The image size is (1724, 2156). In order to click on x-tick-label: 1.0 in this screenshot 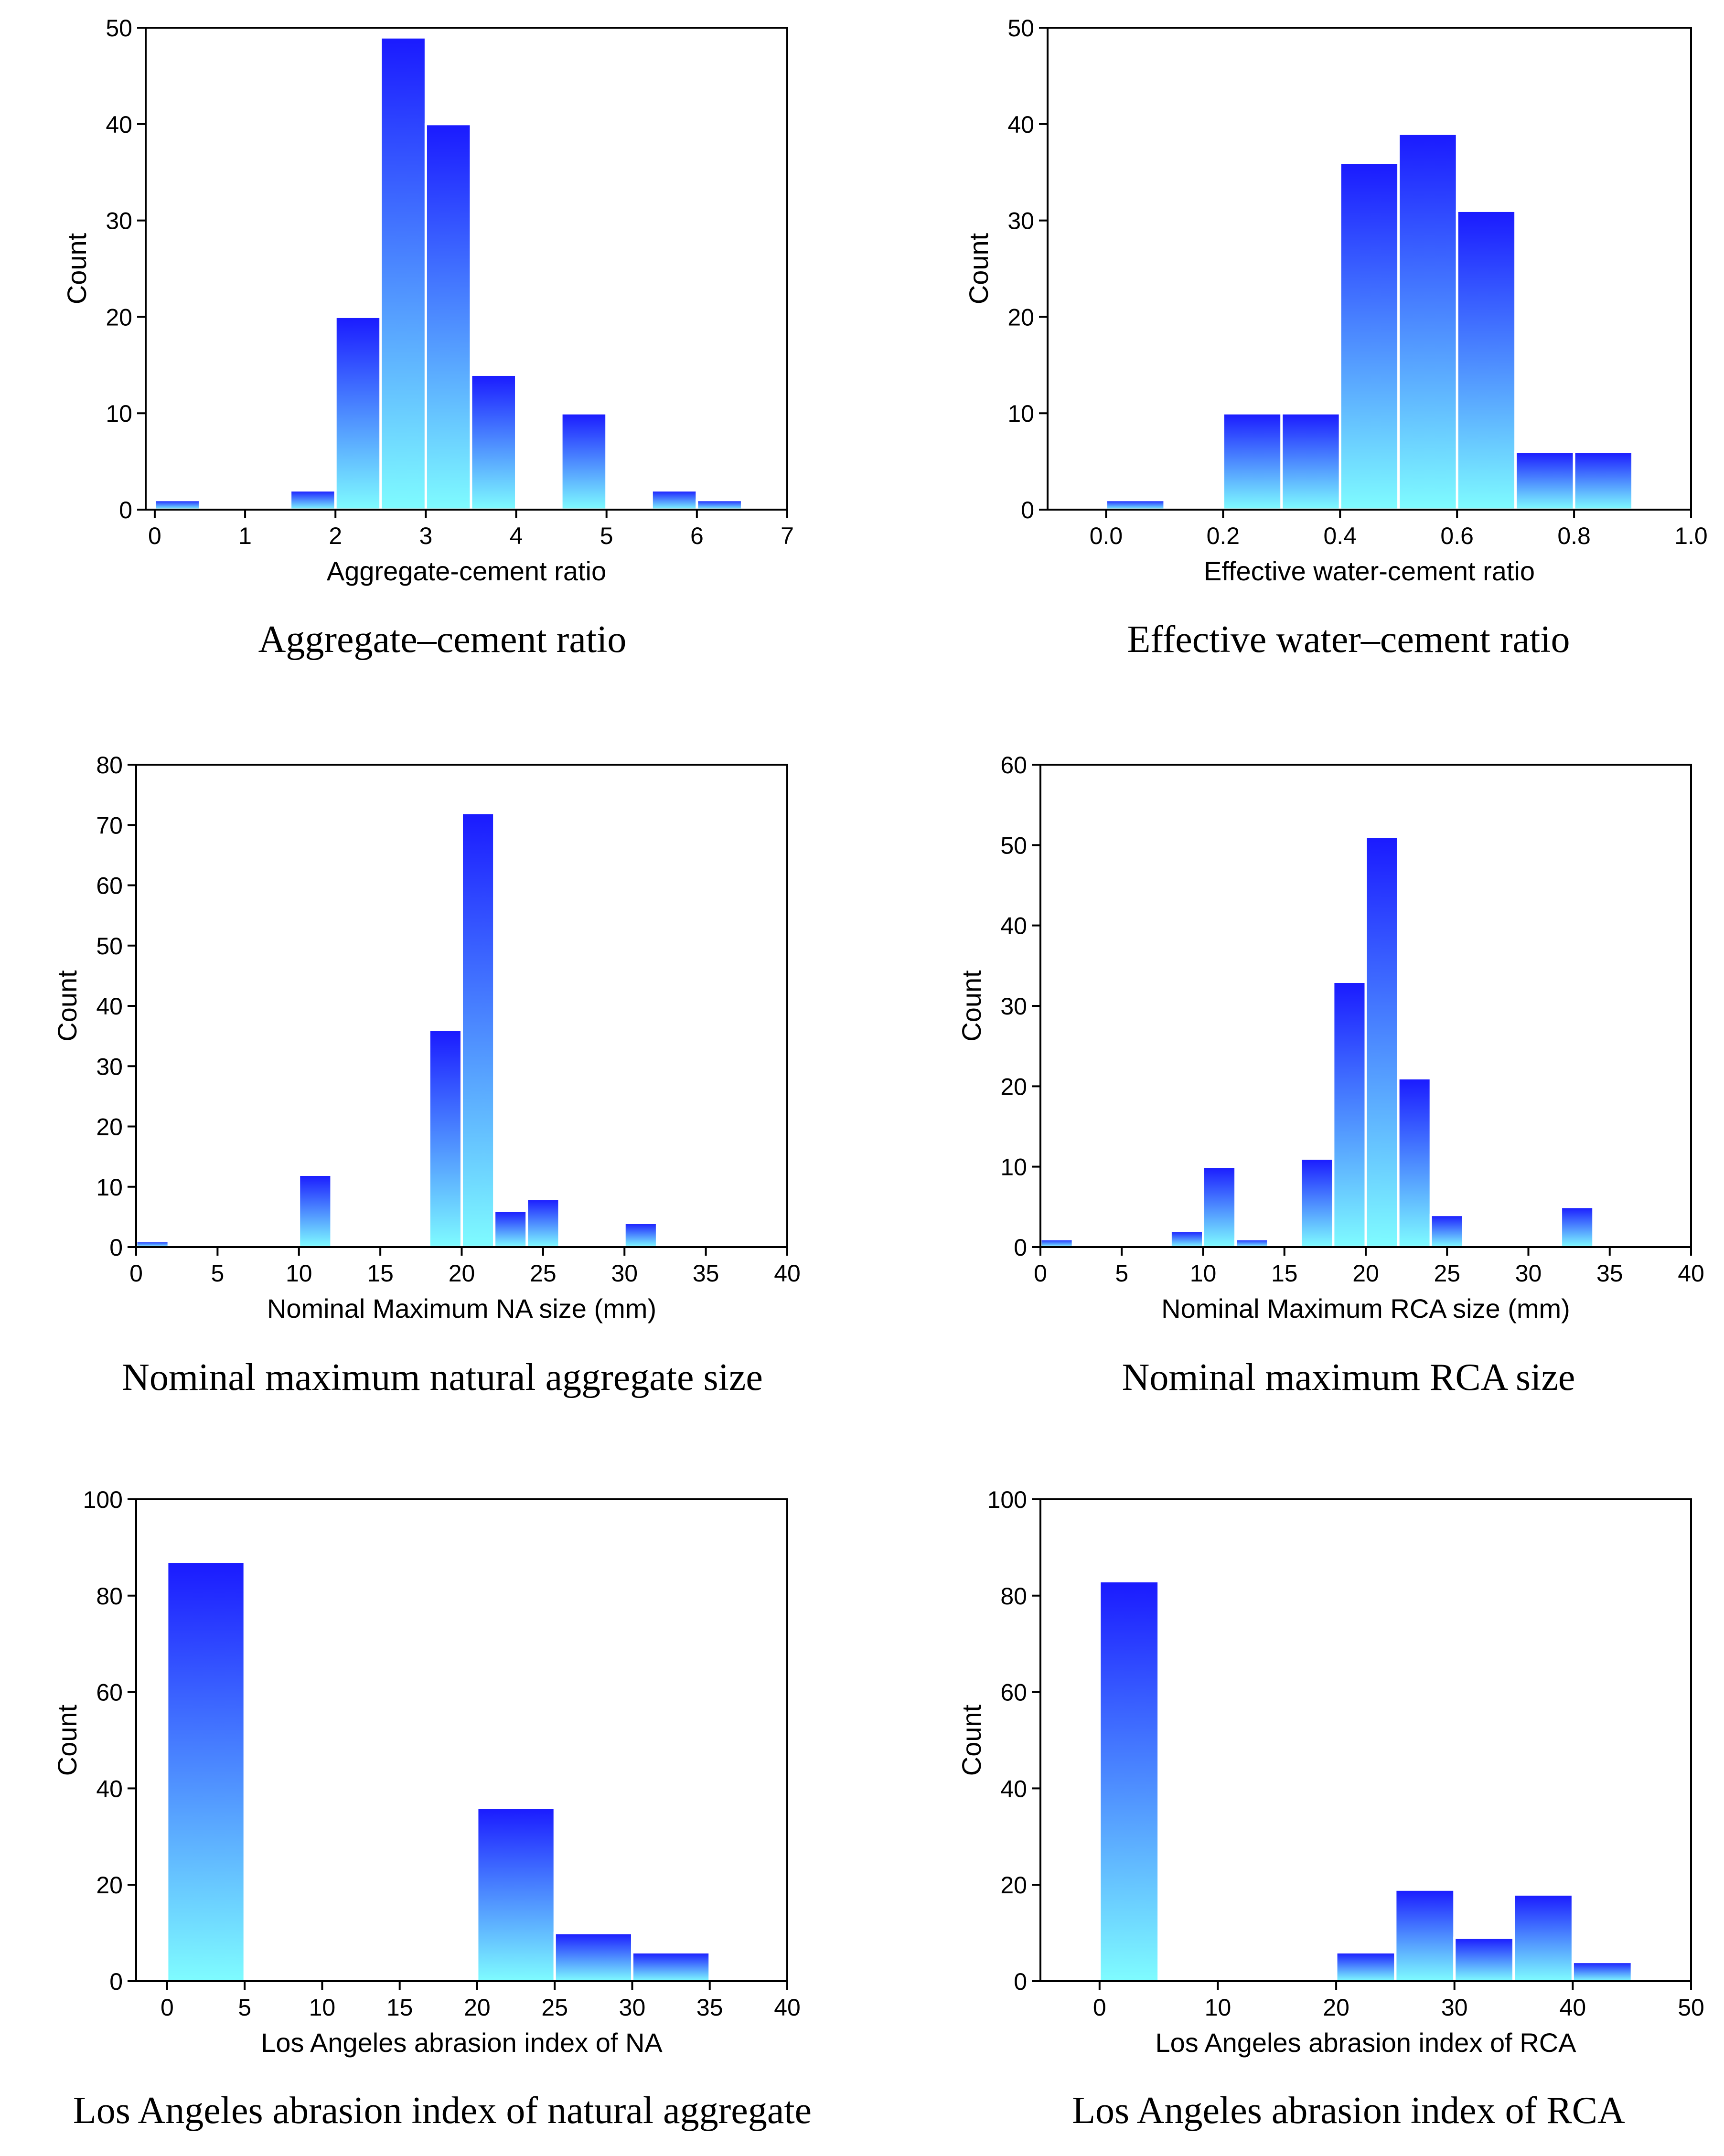, I will do `click(1691, 536)`.